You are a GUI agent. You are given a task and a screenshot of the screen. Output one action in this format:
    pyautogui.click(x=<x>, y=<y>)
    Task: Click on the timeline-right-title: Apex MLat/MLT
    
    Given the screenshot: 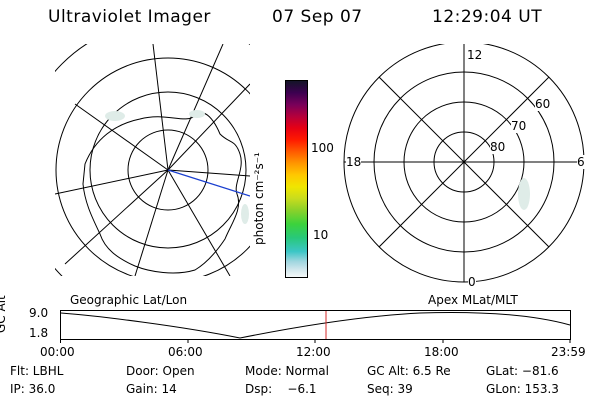 What is the action you would take?
    pyautogui.click(x=473, y=300)
    